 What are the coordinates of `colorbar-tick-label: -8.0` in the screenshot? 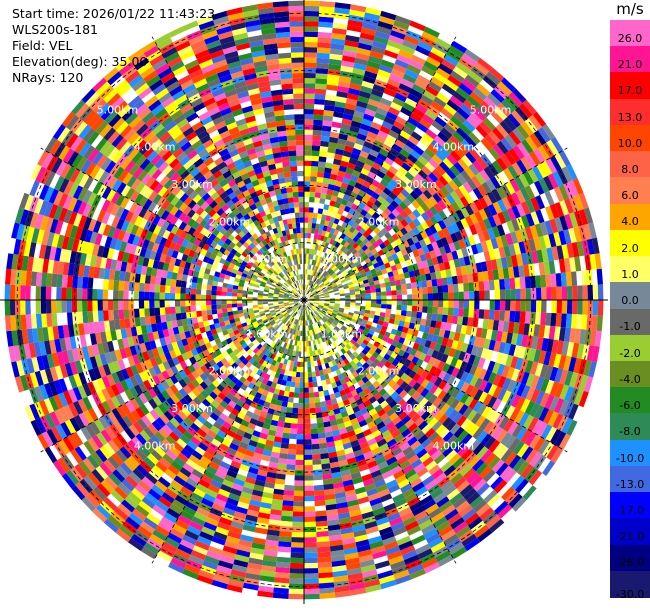 It's located at (630, 432).